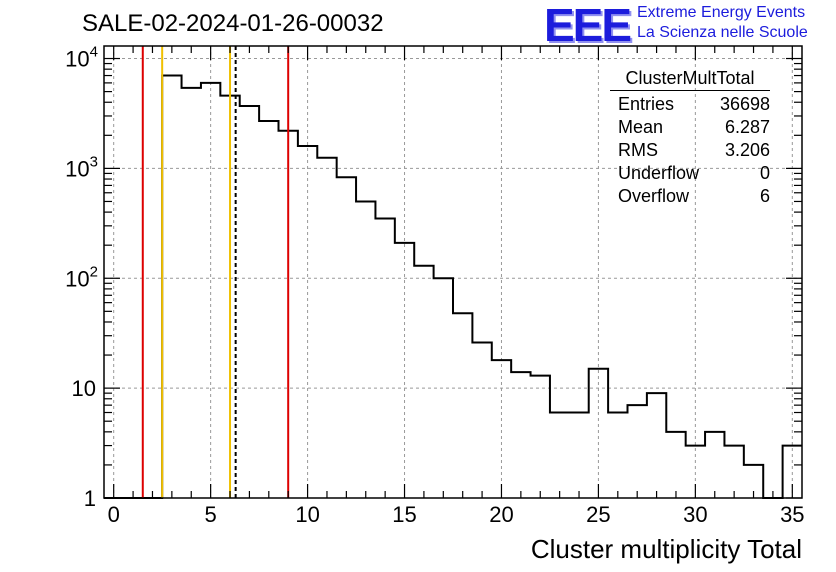 This screenshot has width=836, height=572. What do you see at coordinates (646, 104) in the screenshot?
I see `stats-label: Entries` at bounding box center [646, 104].